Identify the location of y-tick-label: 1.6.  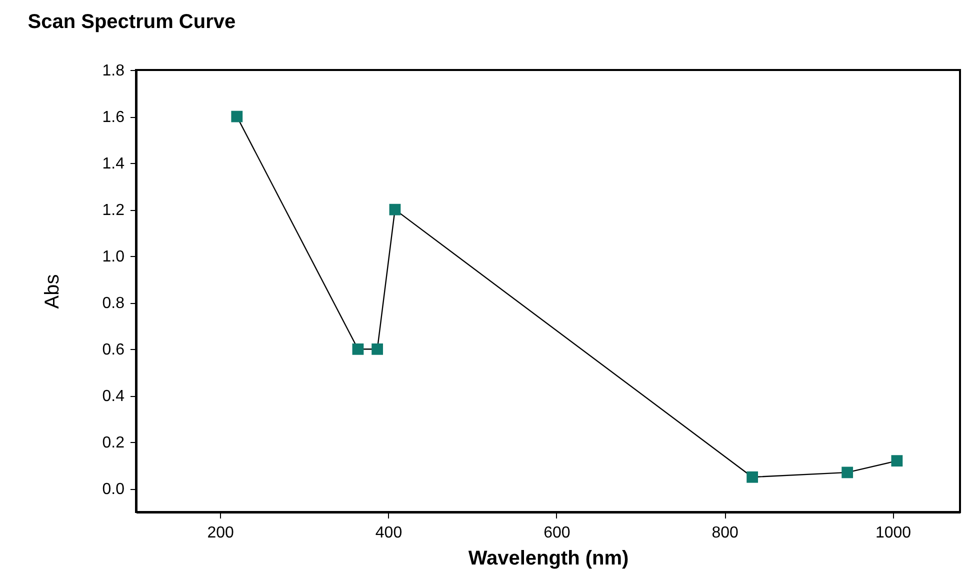
(113, 117).